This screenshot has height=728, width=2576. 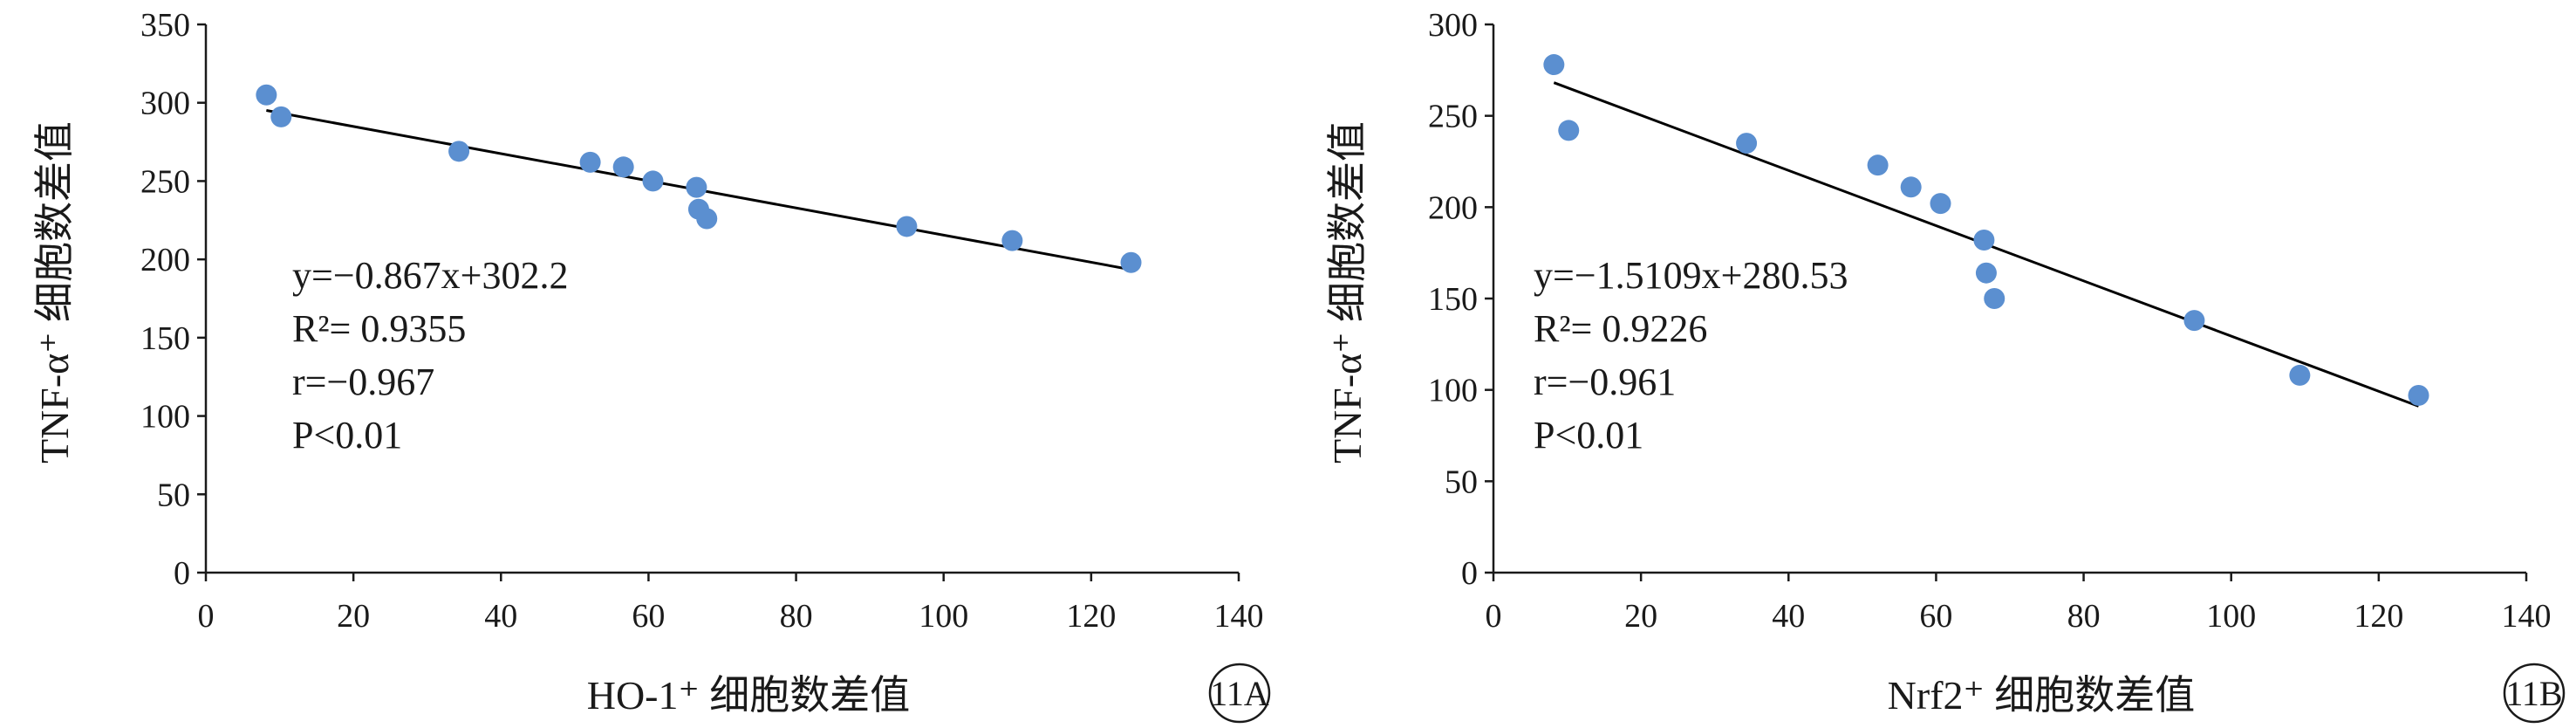 I want to click on r-value-11b: r=−0.961, so click(x=1605, y=382).